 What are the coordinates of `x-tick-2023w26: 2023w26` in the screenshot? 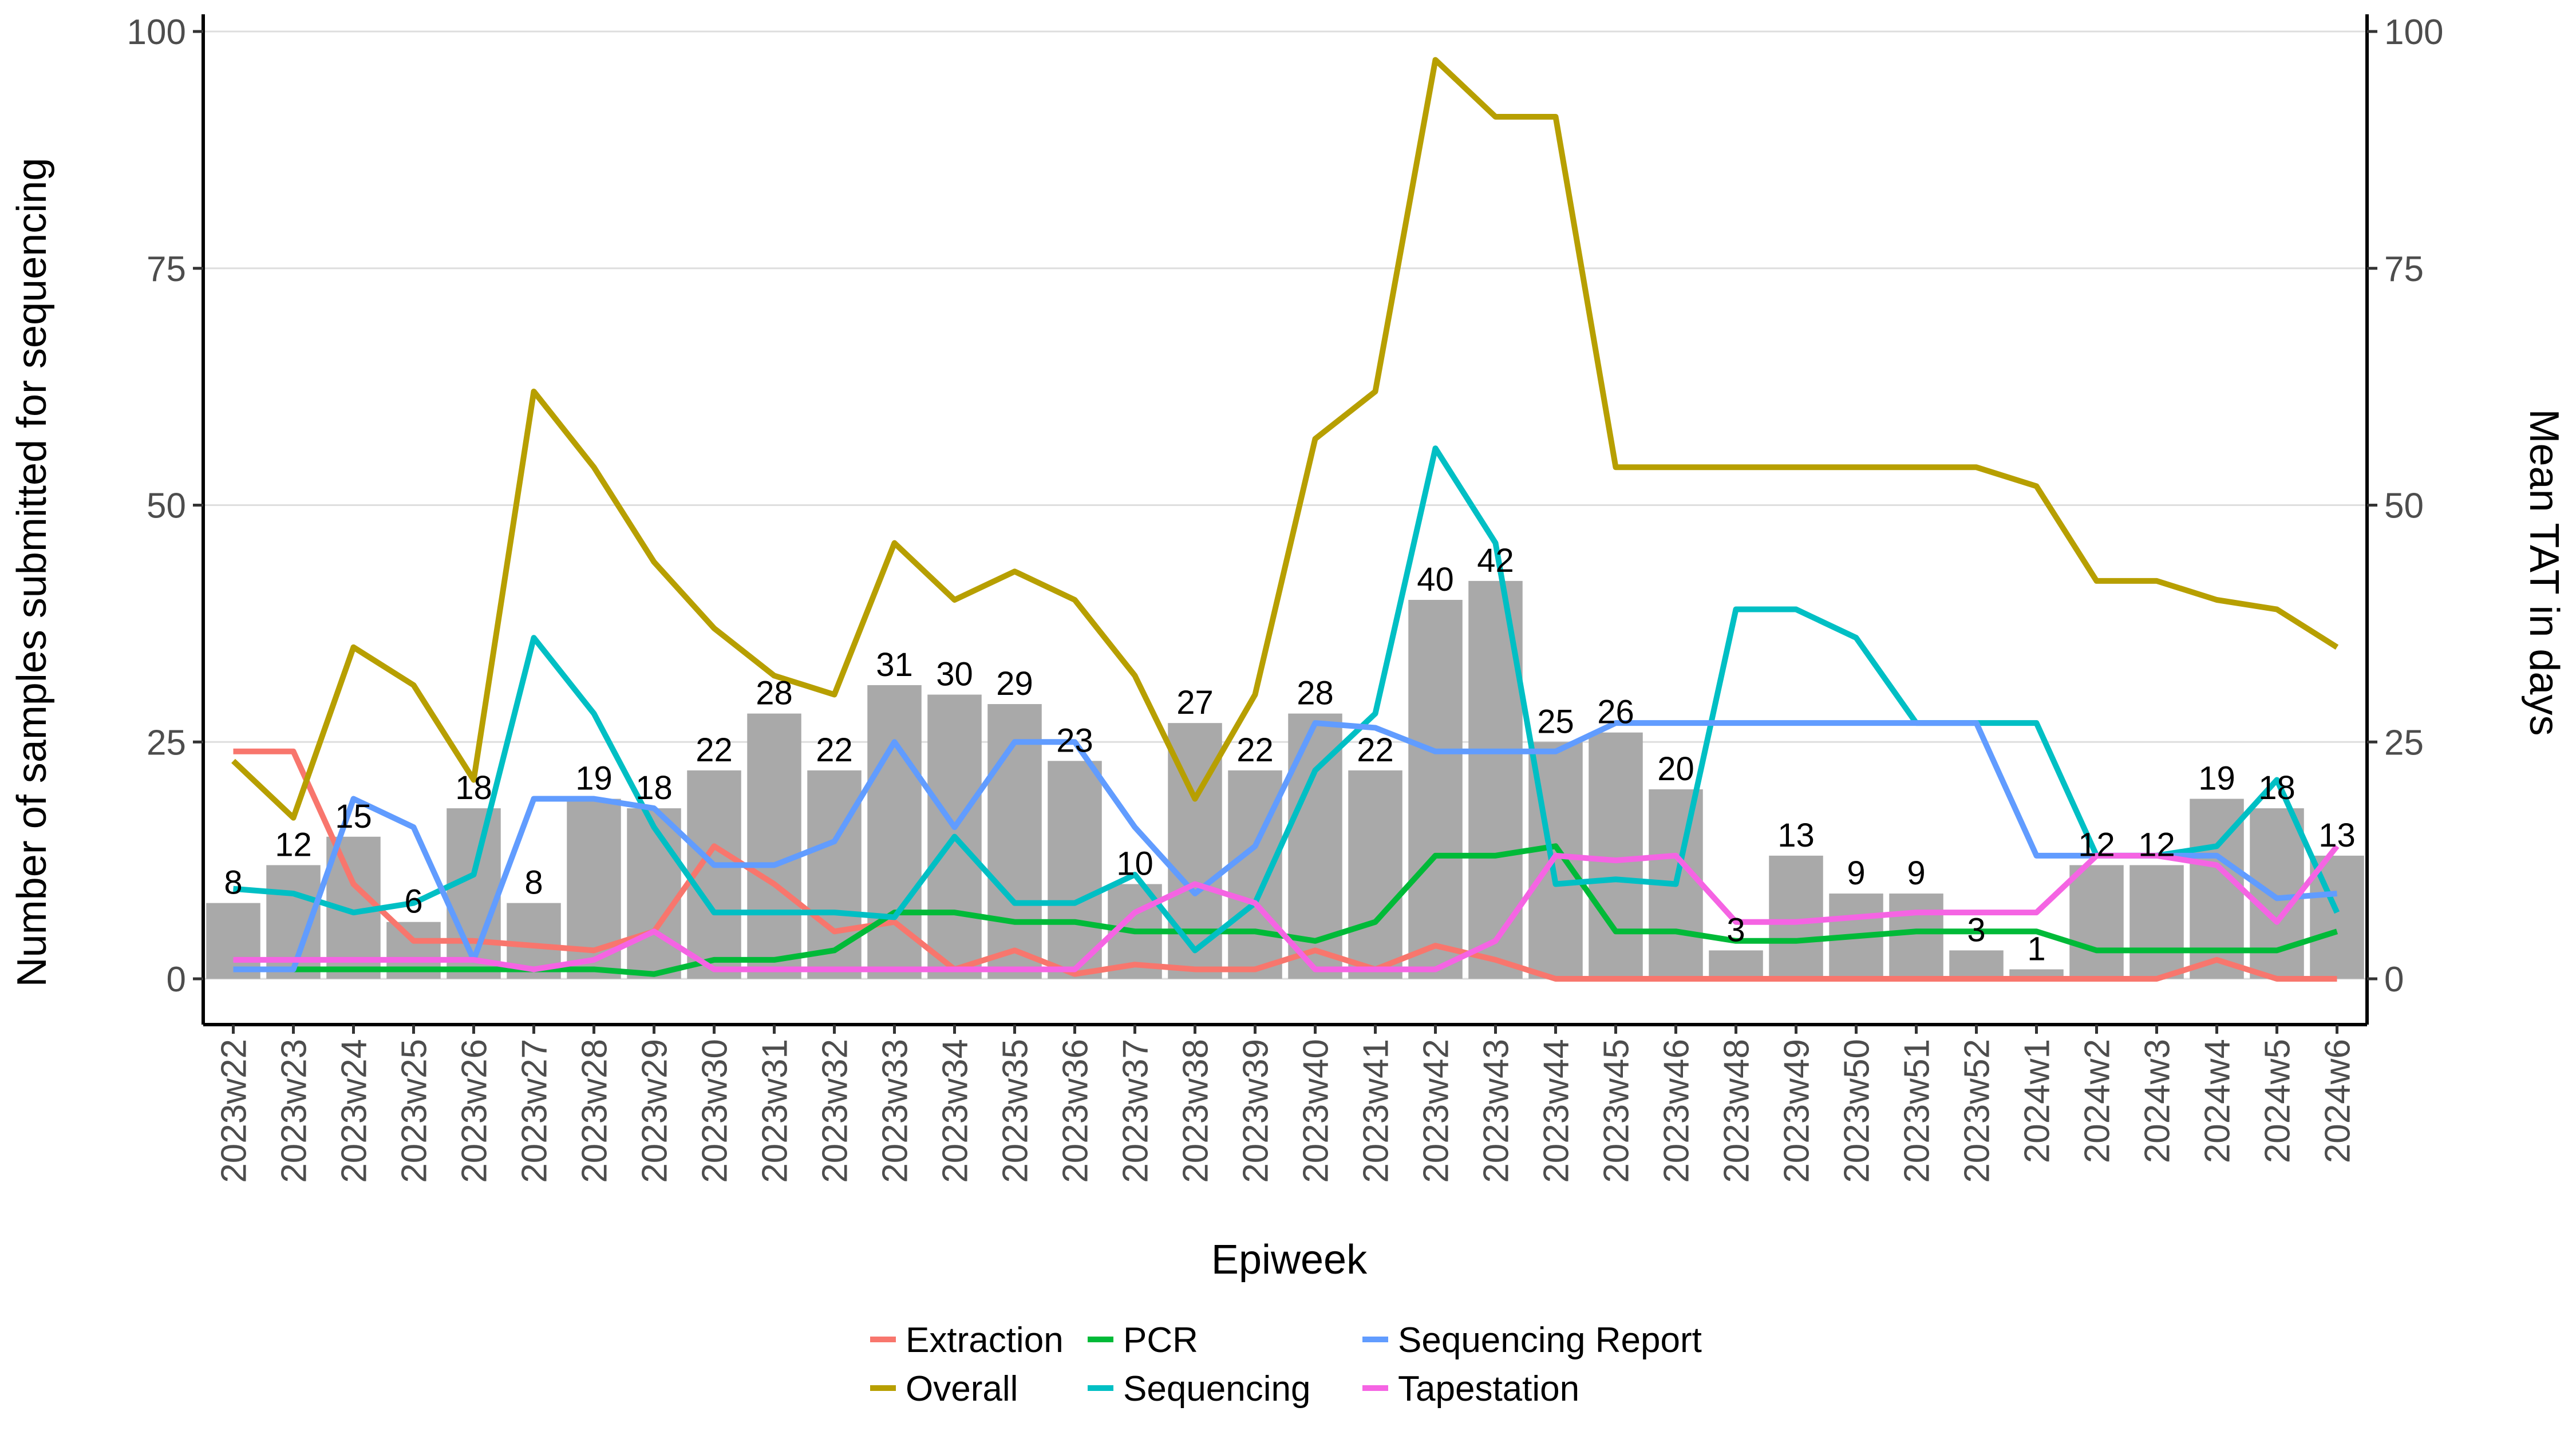 It's located at (475, 1111).